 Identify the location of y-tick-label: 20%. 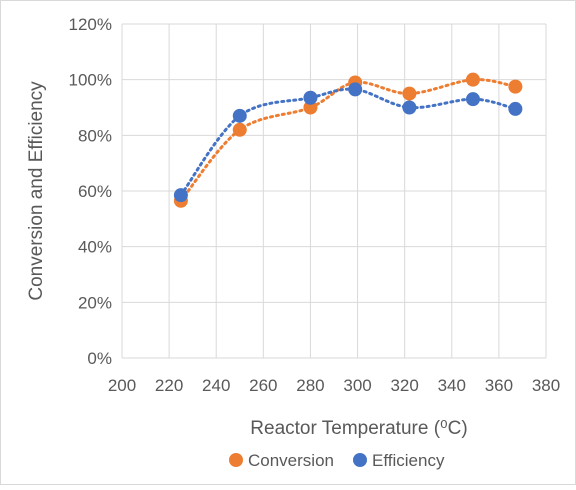
(95, 302).